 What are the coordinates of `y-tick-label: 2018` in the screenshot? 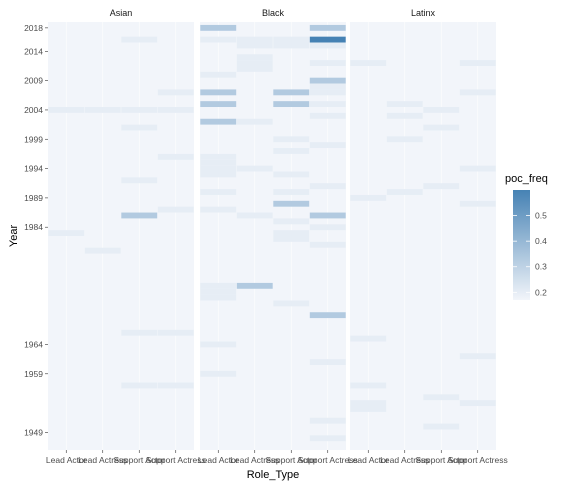 It's located at (33, 28).